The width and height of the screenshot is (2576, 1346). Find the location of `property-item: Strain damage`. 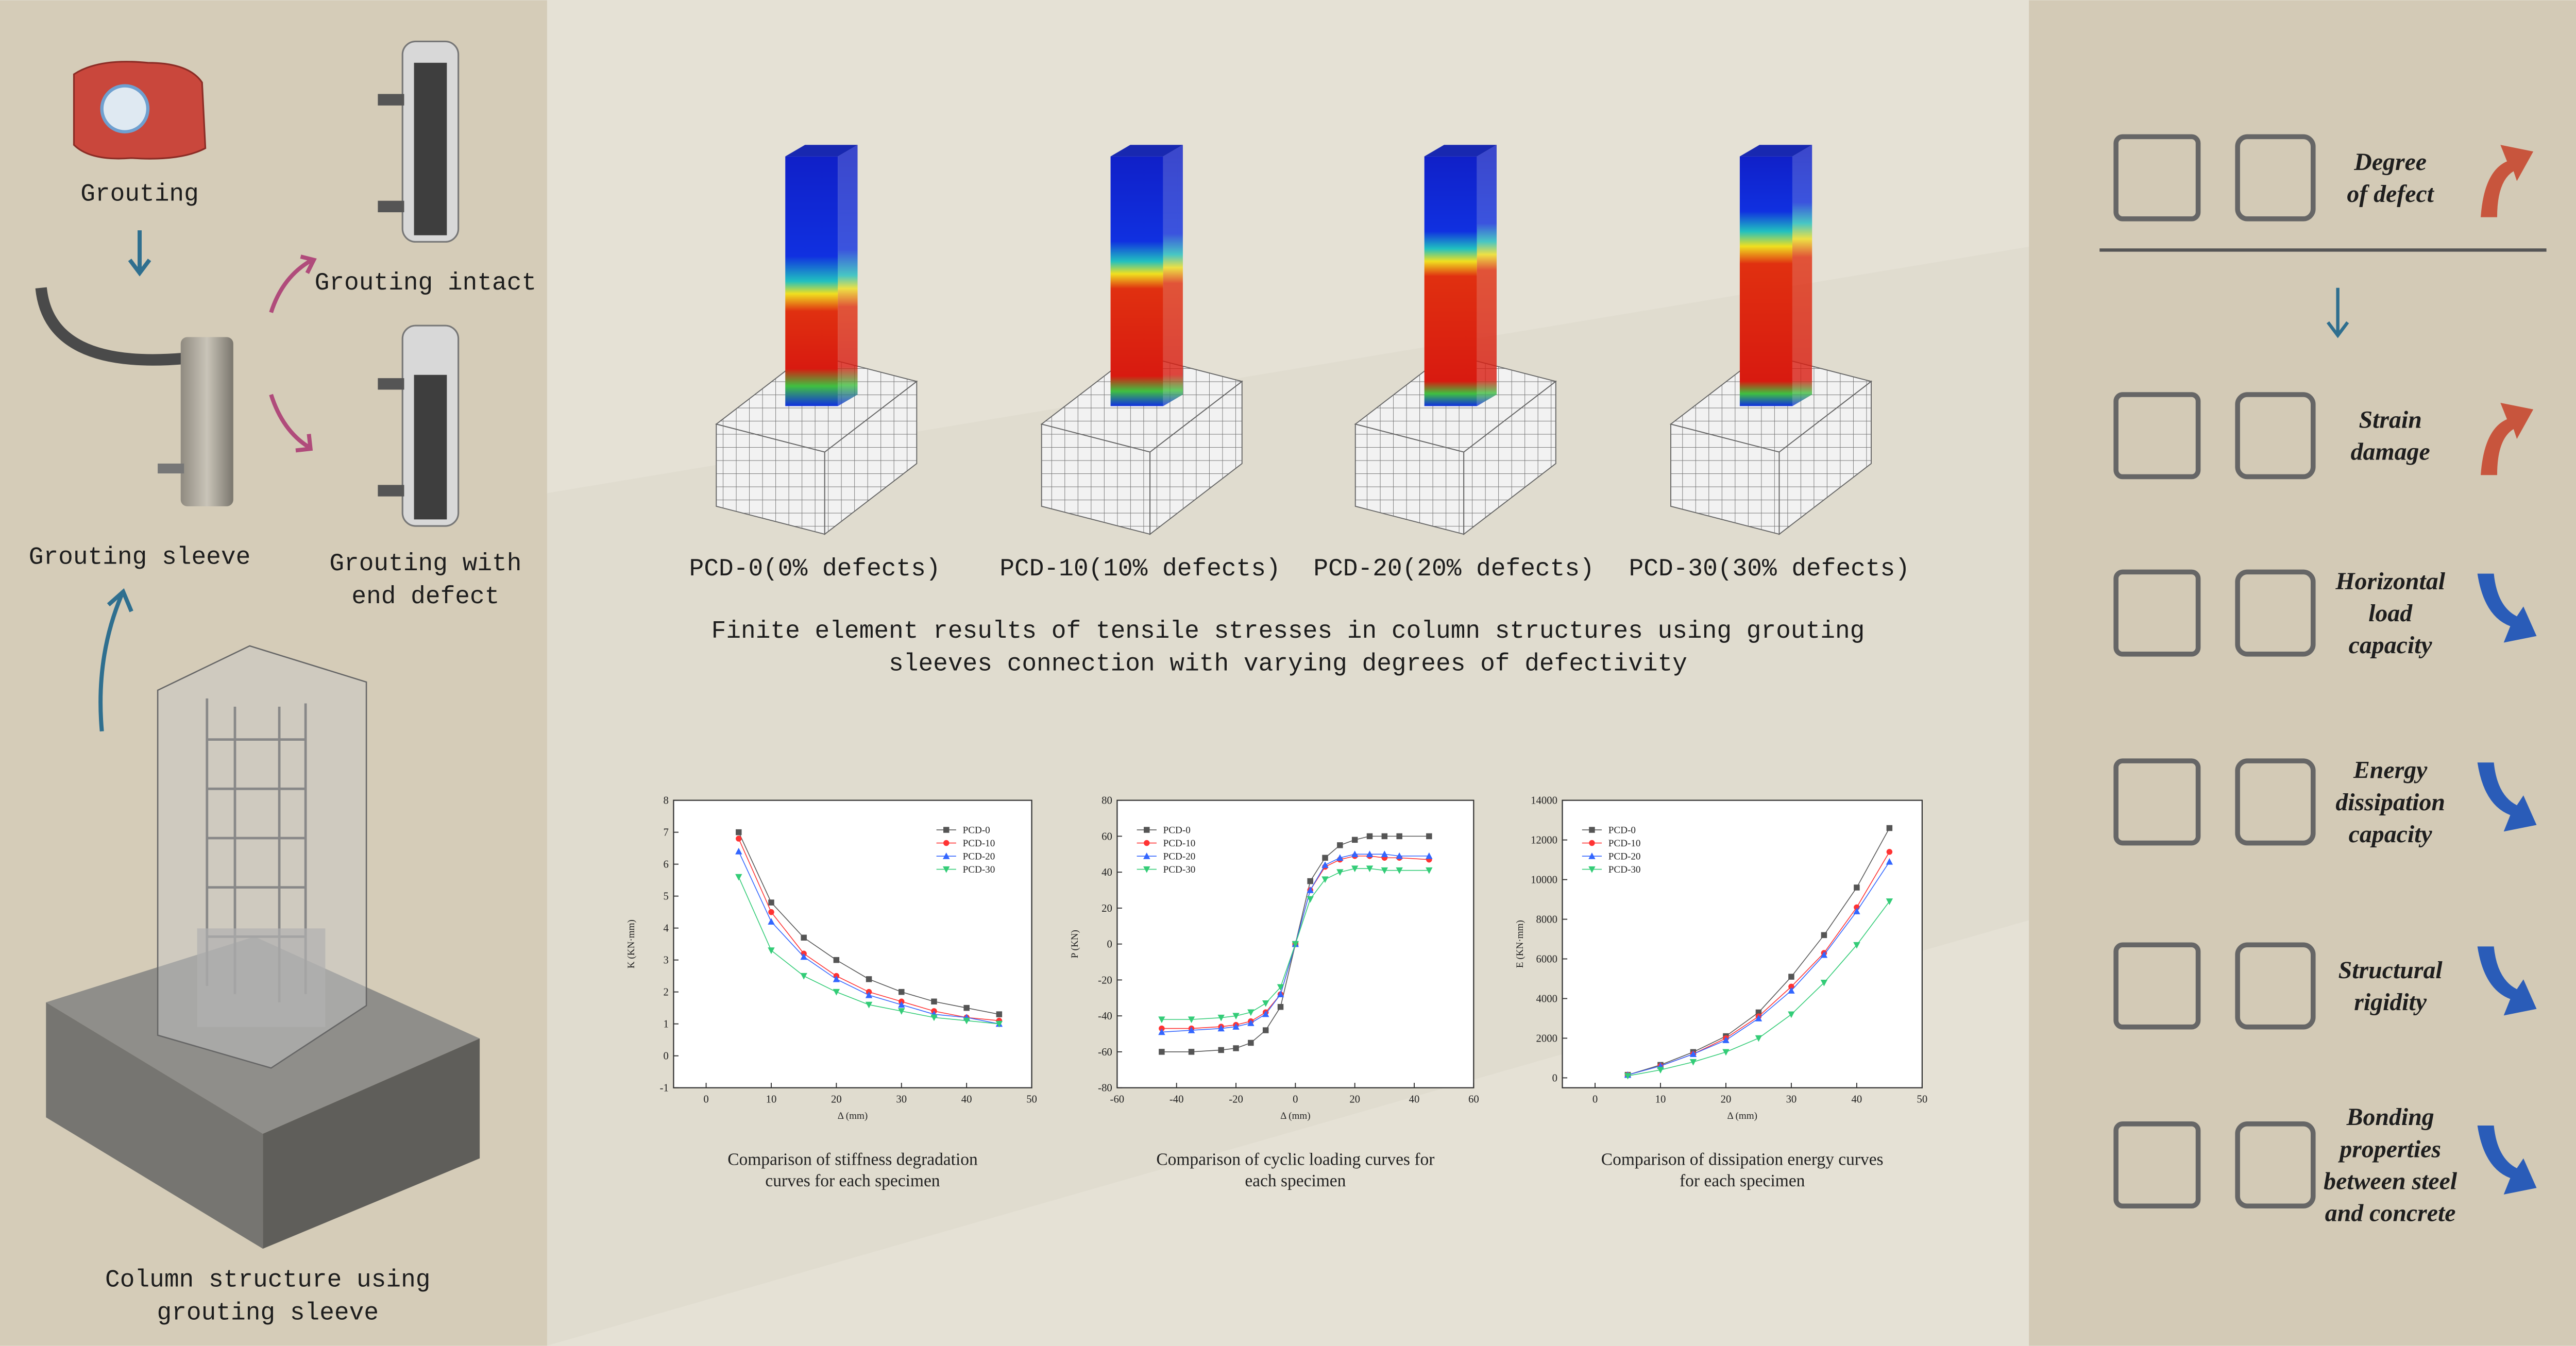

property-item: Strain damage is located at coordinates (2323, 436).